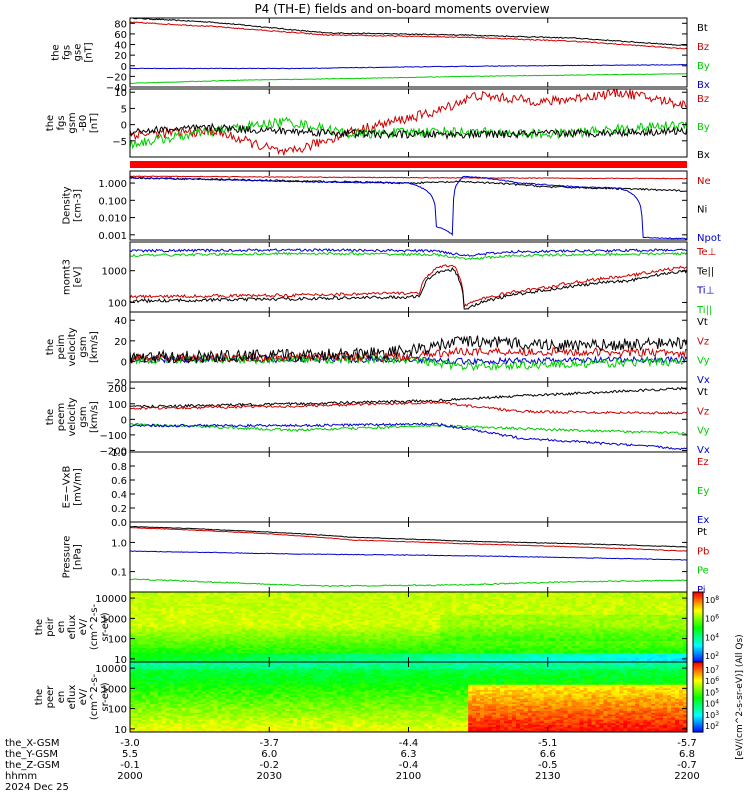 This screenshot has width=750, height=804. What do you see at coordinates (703, 551) in the screenshot?
I see `legend-entry: Pb` at bounding box center [703, 551].